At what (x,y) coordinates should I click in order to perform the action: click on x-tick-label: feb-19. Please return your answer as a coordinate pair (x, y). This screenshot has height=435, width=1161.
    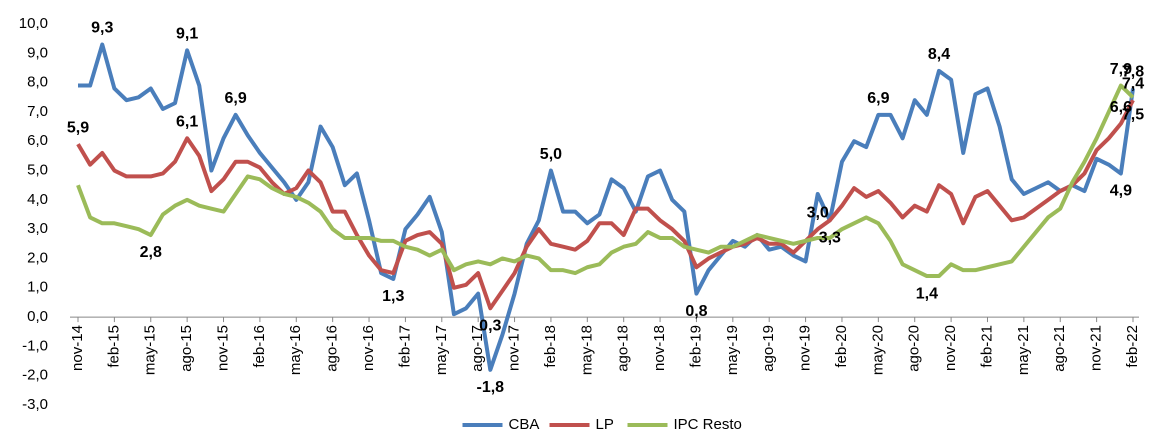
    Looking at the image, I should click on (695, 346).